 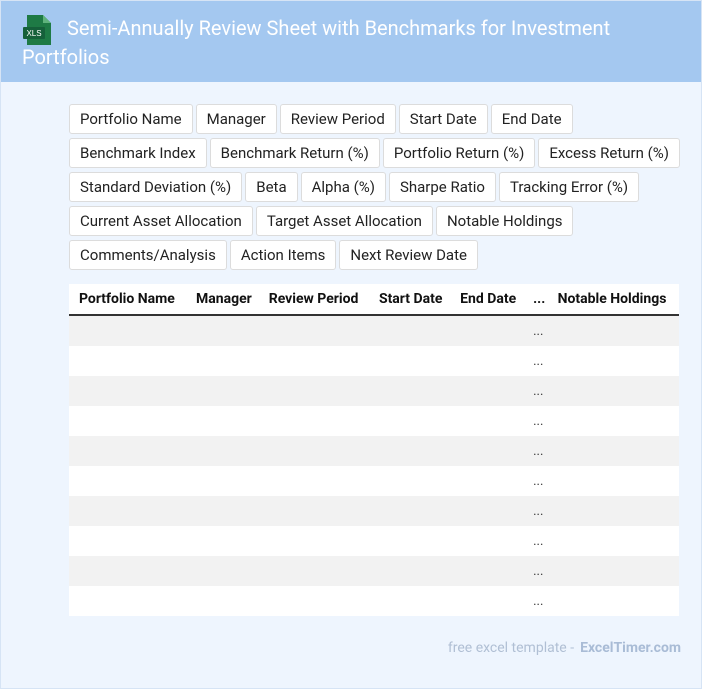 What do you see at coordinates (271, 187) in the screenshot?
I see `field-tag: Beta` at bounding box center [271, 187].